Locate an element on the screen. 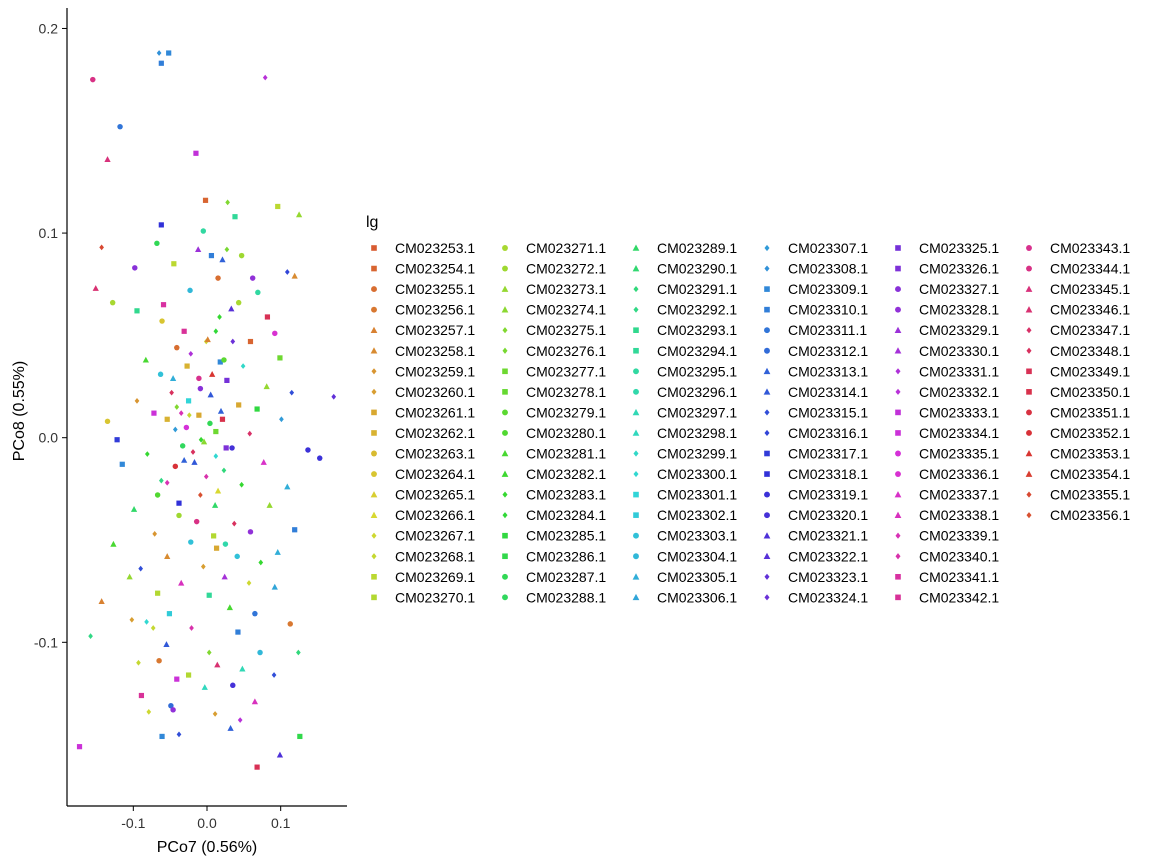  legend-item: CM023283.1 is located at coordinates (554, 495).